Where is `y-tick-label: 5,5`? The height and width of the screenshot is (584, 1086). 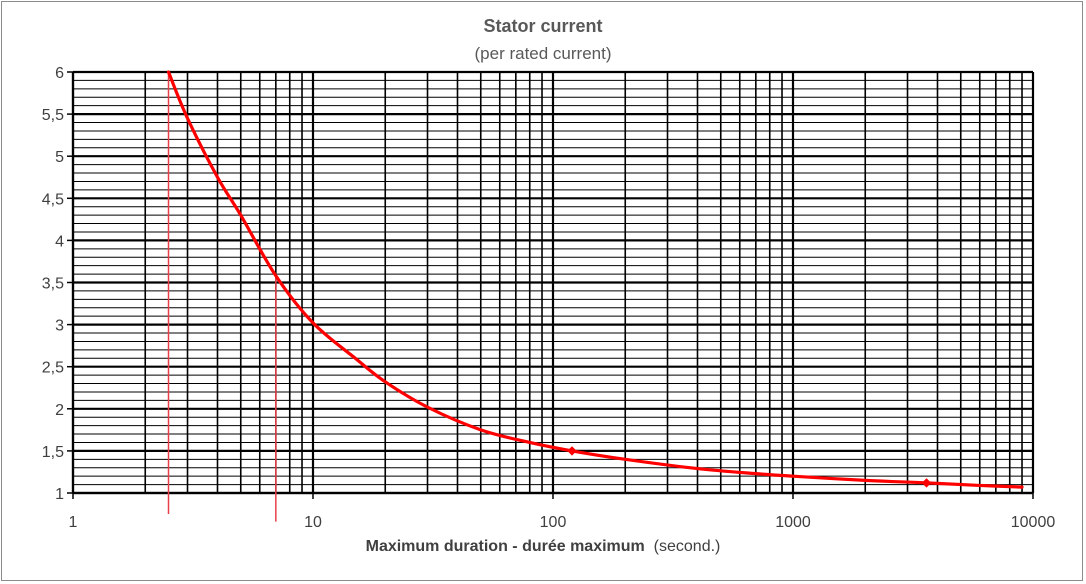 y-tick-label: 5,5 is located at coordinates (53, 115).